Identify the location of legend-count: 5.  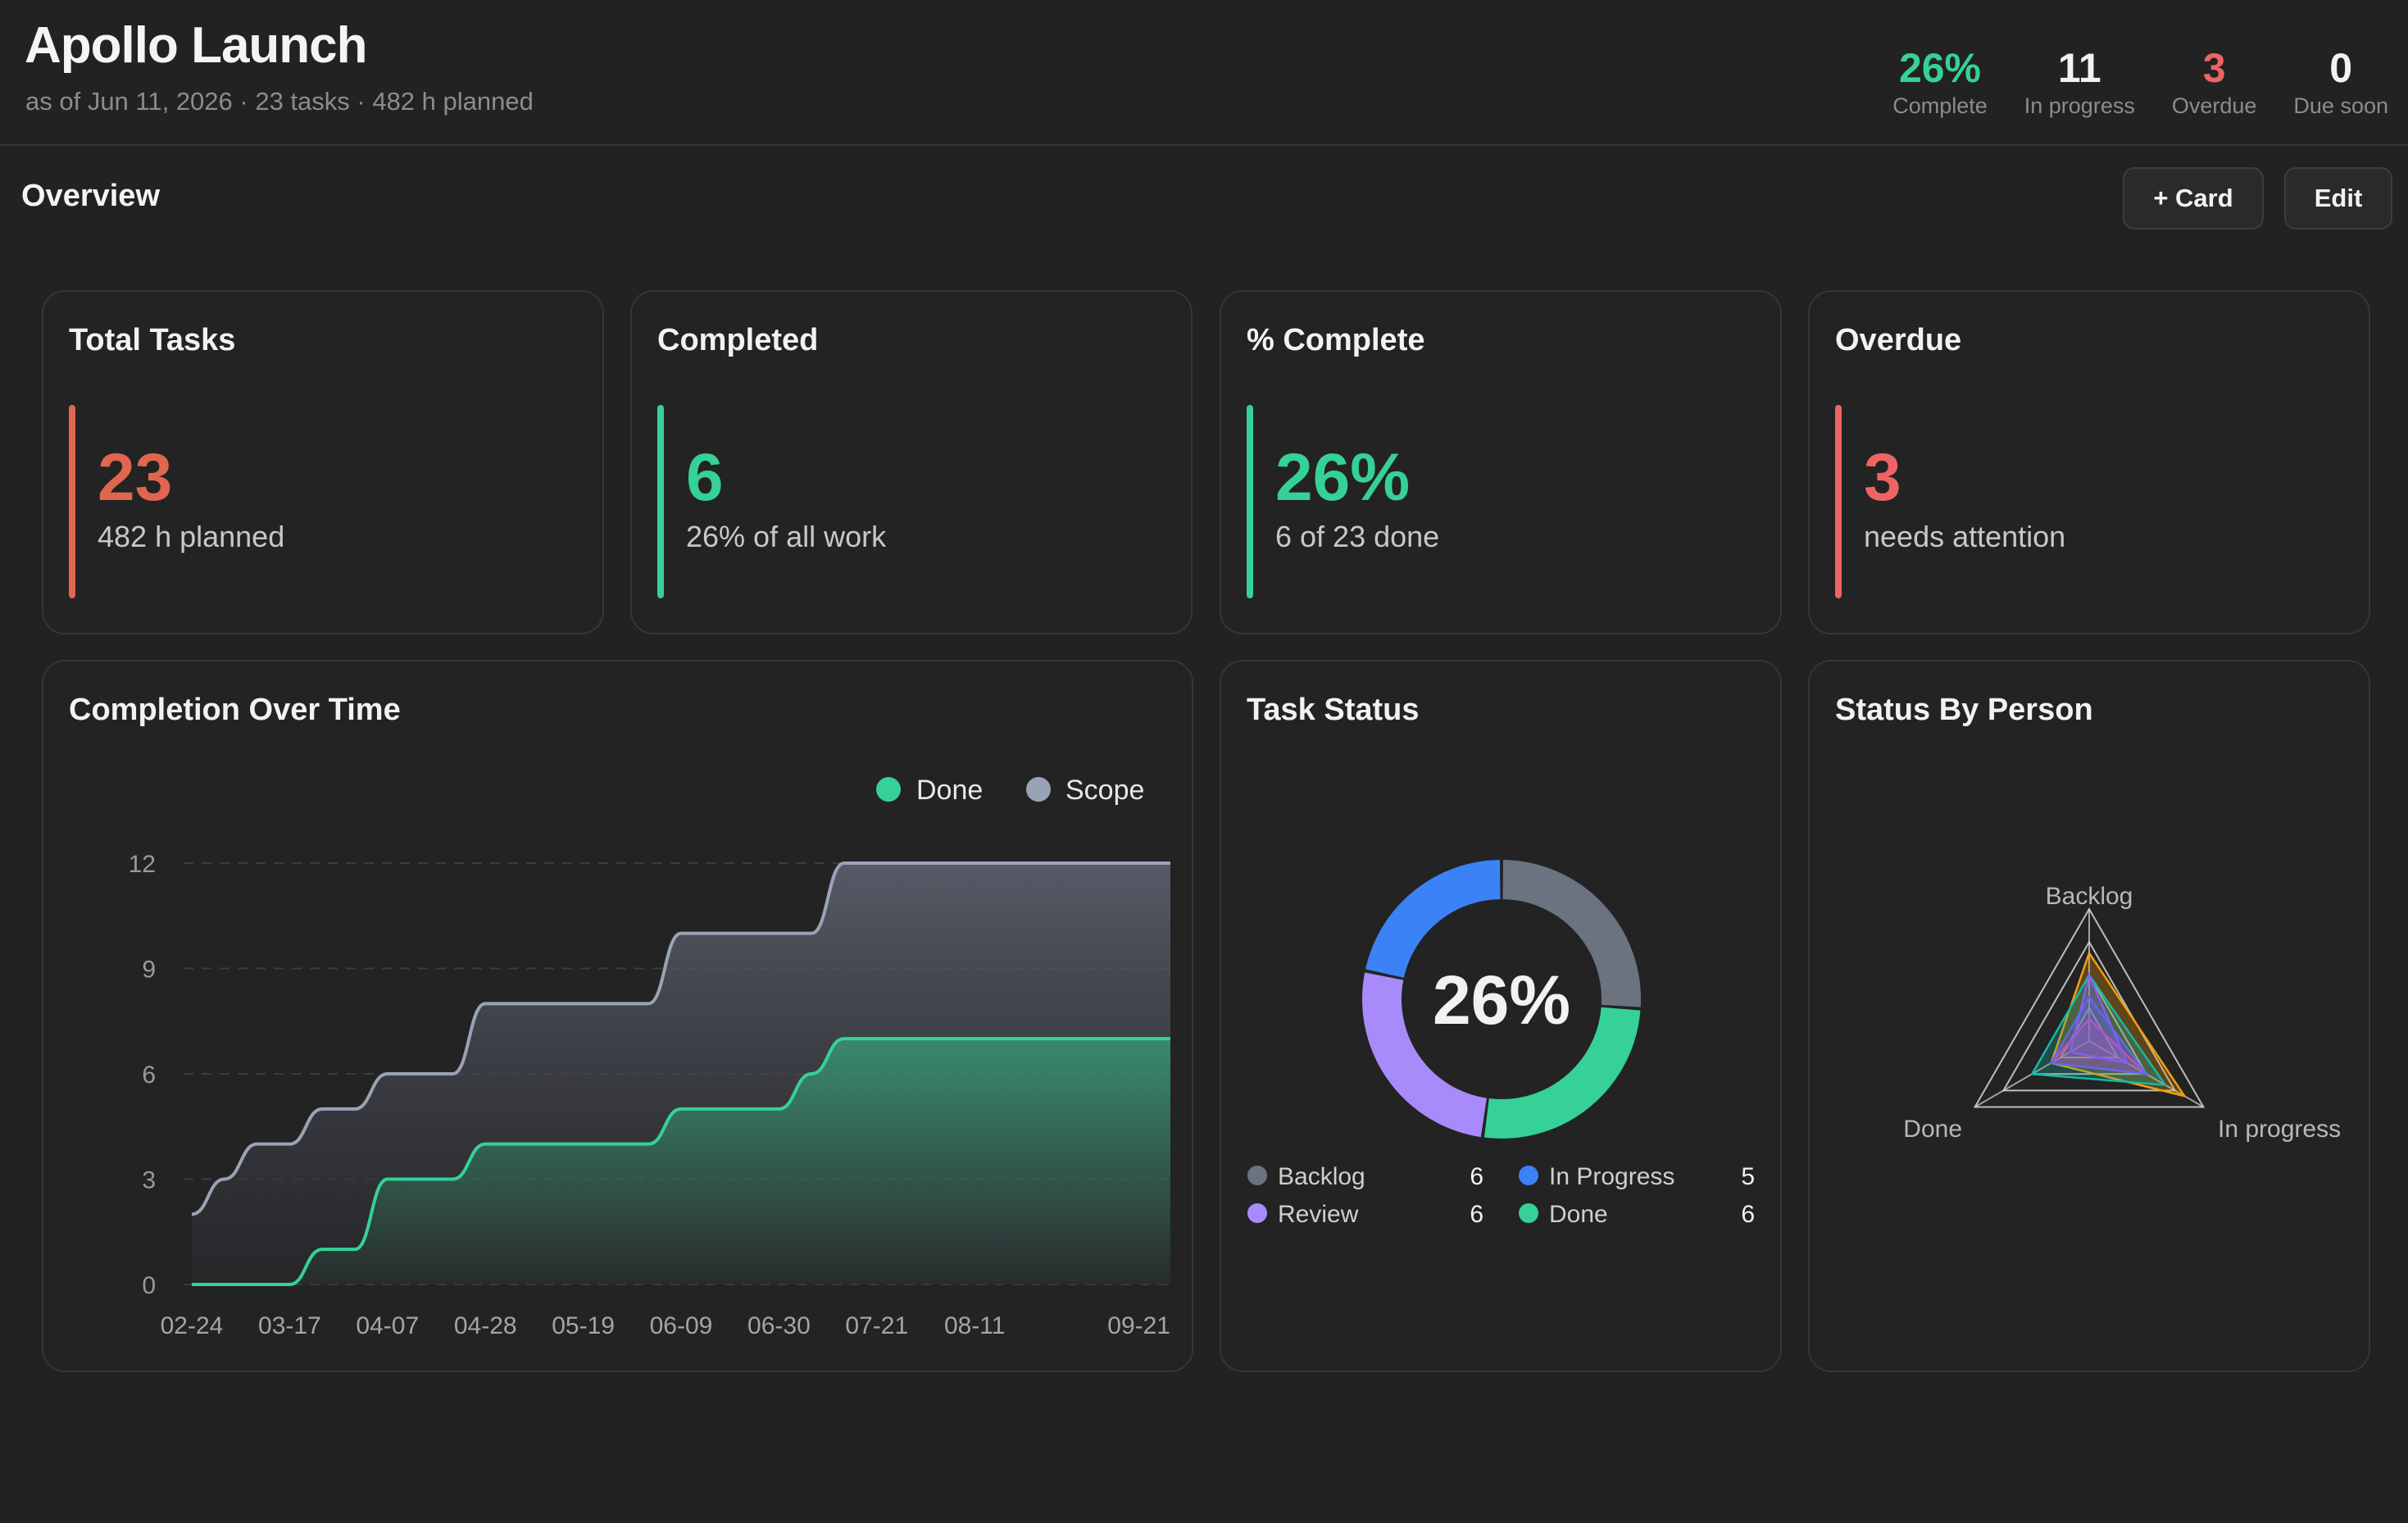
(1748, 1176).